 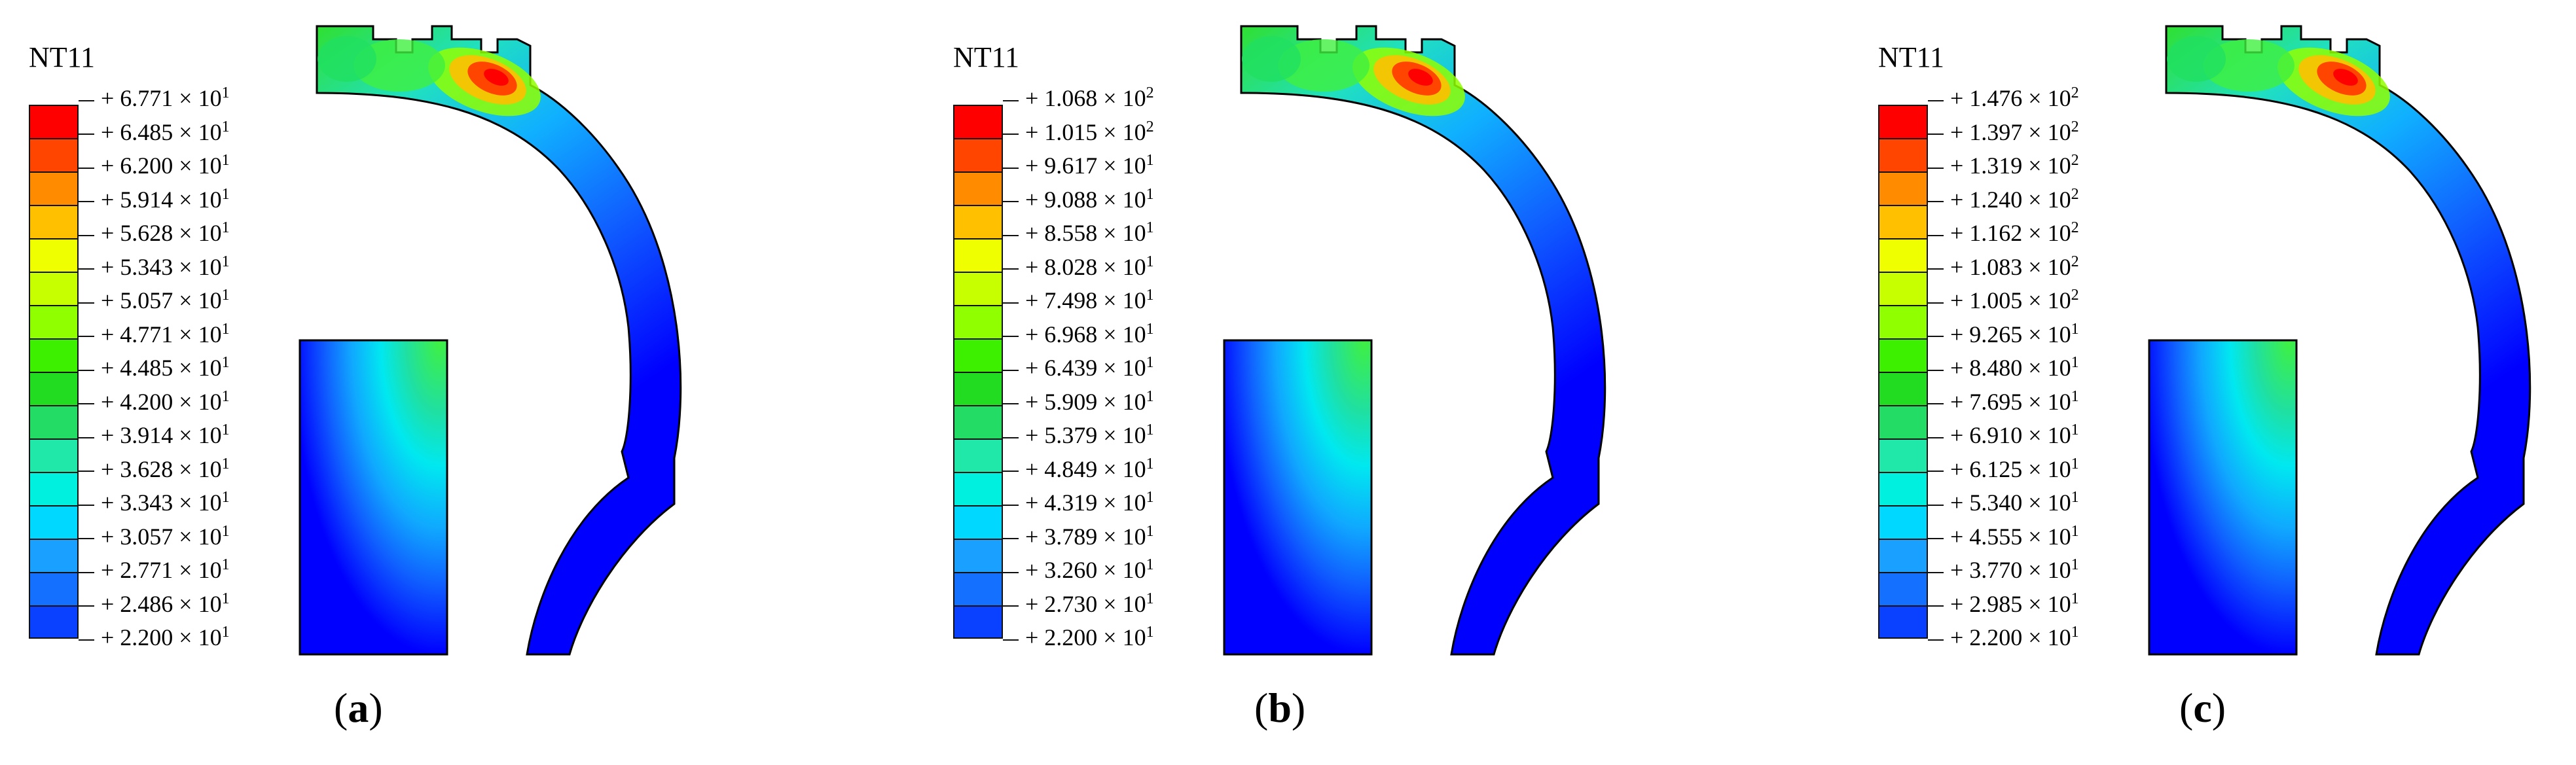 I want to click on legend-label: + 7.498 × 101, so click(x=1078, y=304).